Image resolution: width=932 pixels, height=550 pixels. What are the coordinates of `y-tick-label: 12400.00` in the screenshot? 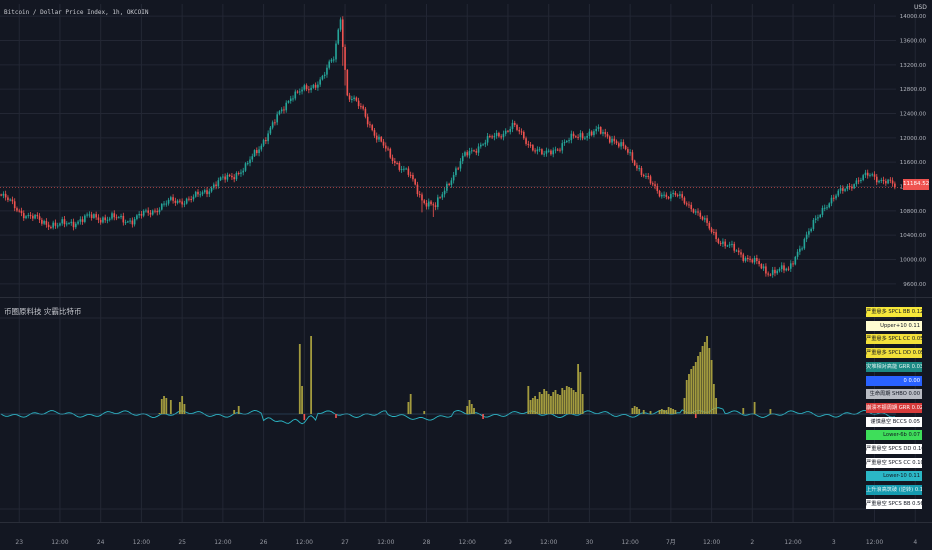 It's located at (913, 115).